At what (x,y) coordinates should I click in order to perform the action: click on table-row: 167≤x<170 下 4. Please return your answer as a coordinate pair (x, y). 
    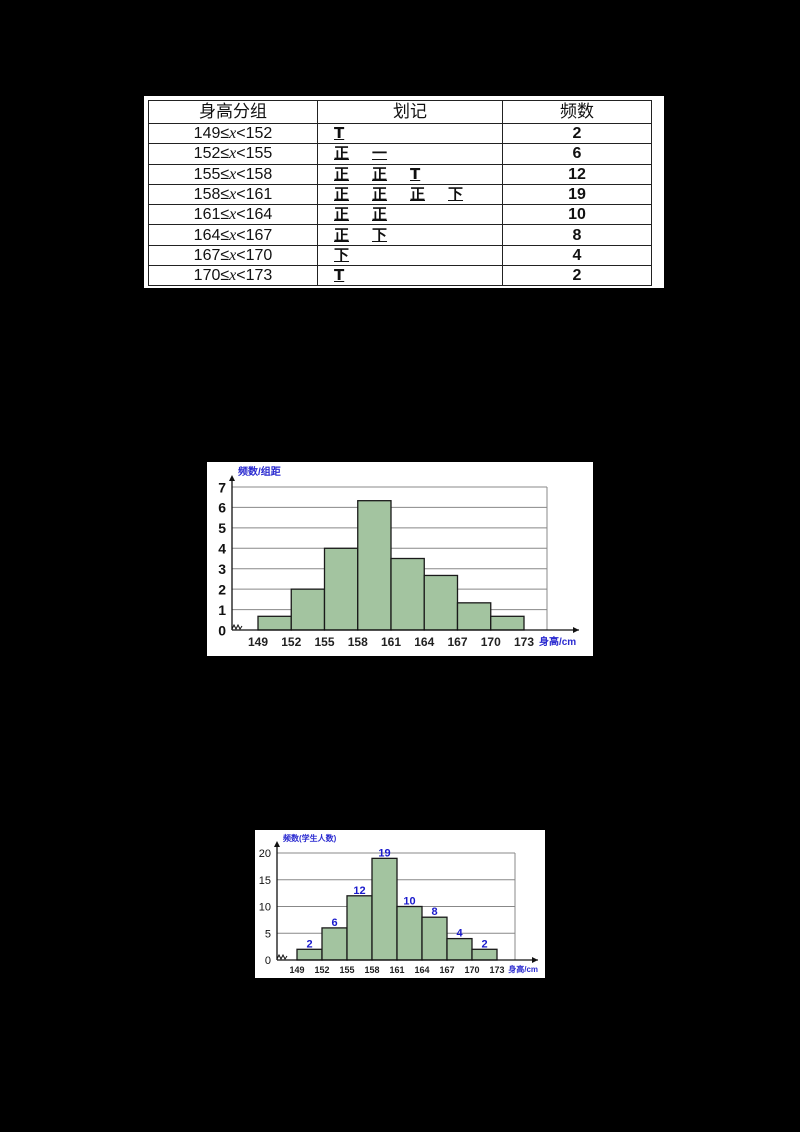
    Looking at the image, I should click on (400, 255).